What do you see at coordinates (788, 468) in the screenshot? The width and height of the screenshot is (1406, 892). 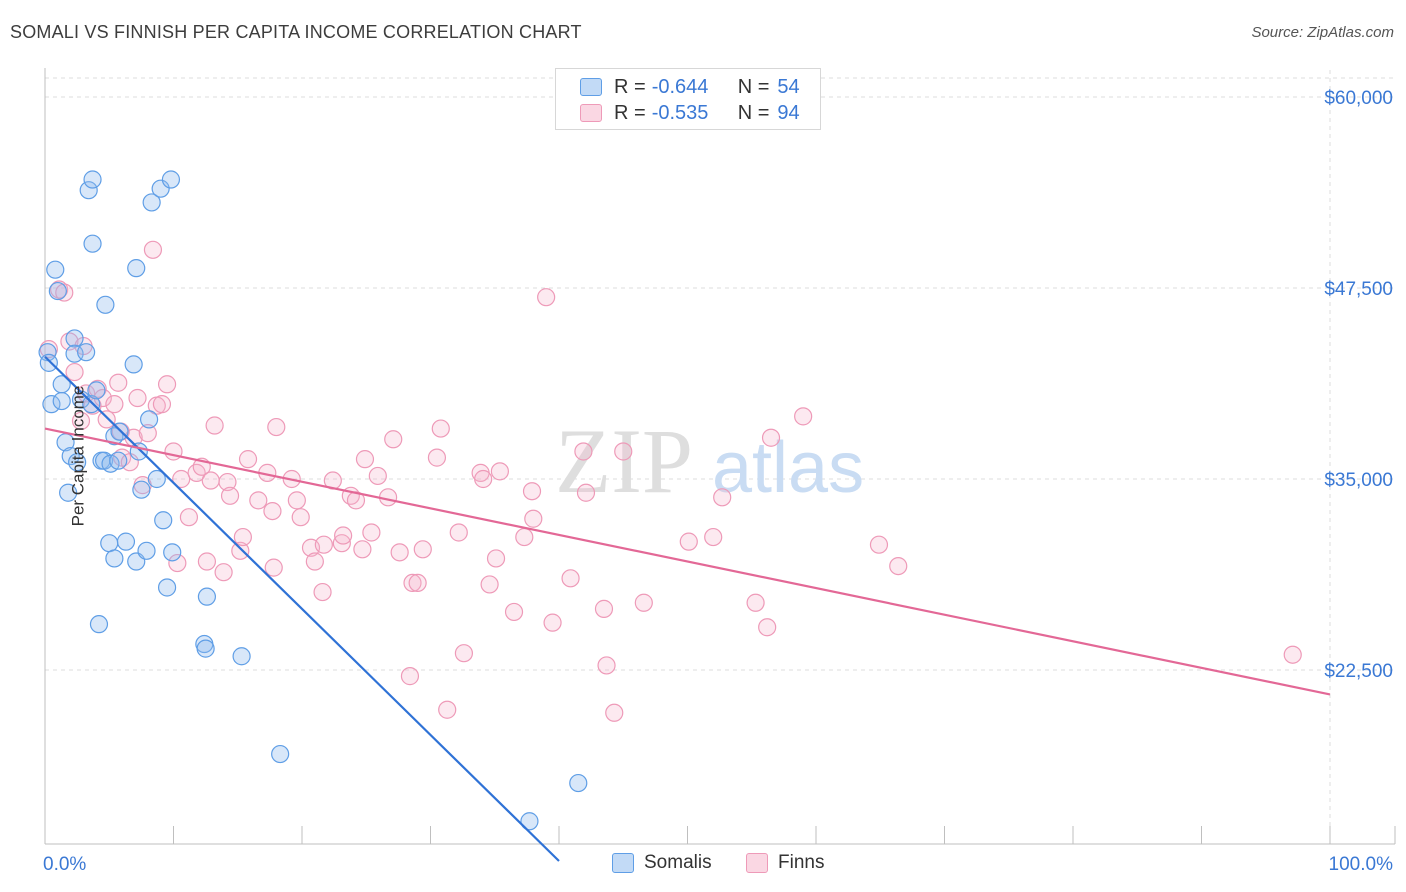 I see `watermark-atlas: atlas` at bounding box center [788, 468].